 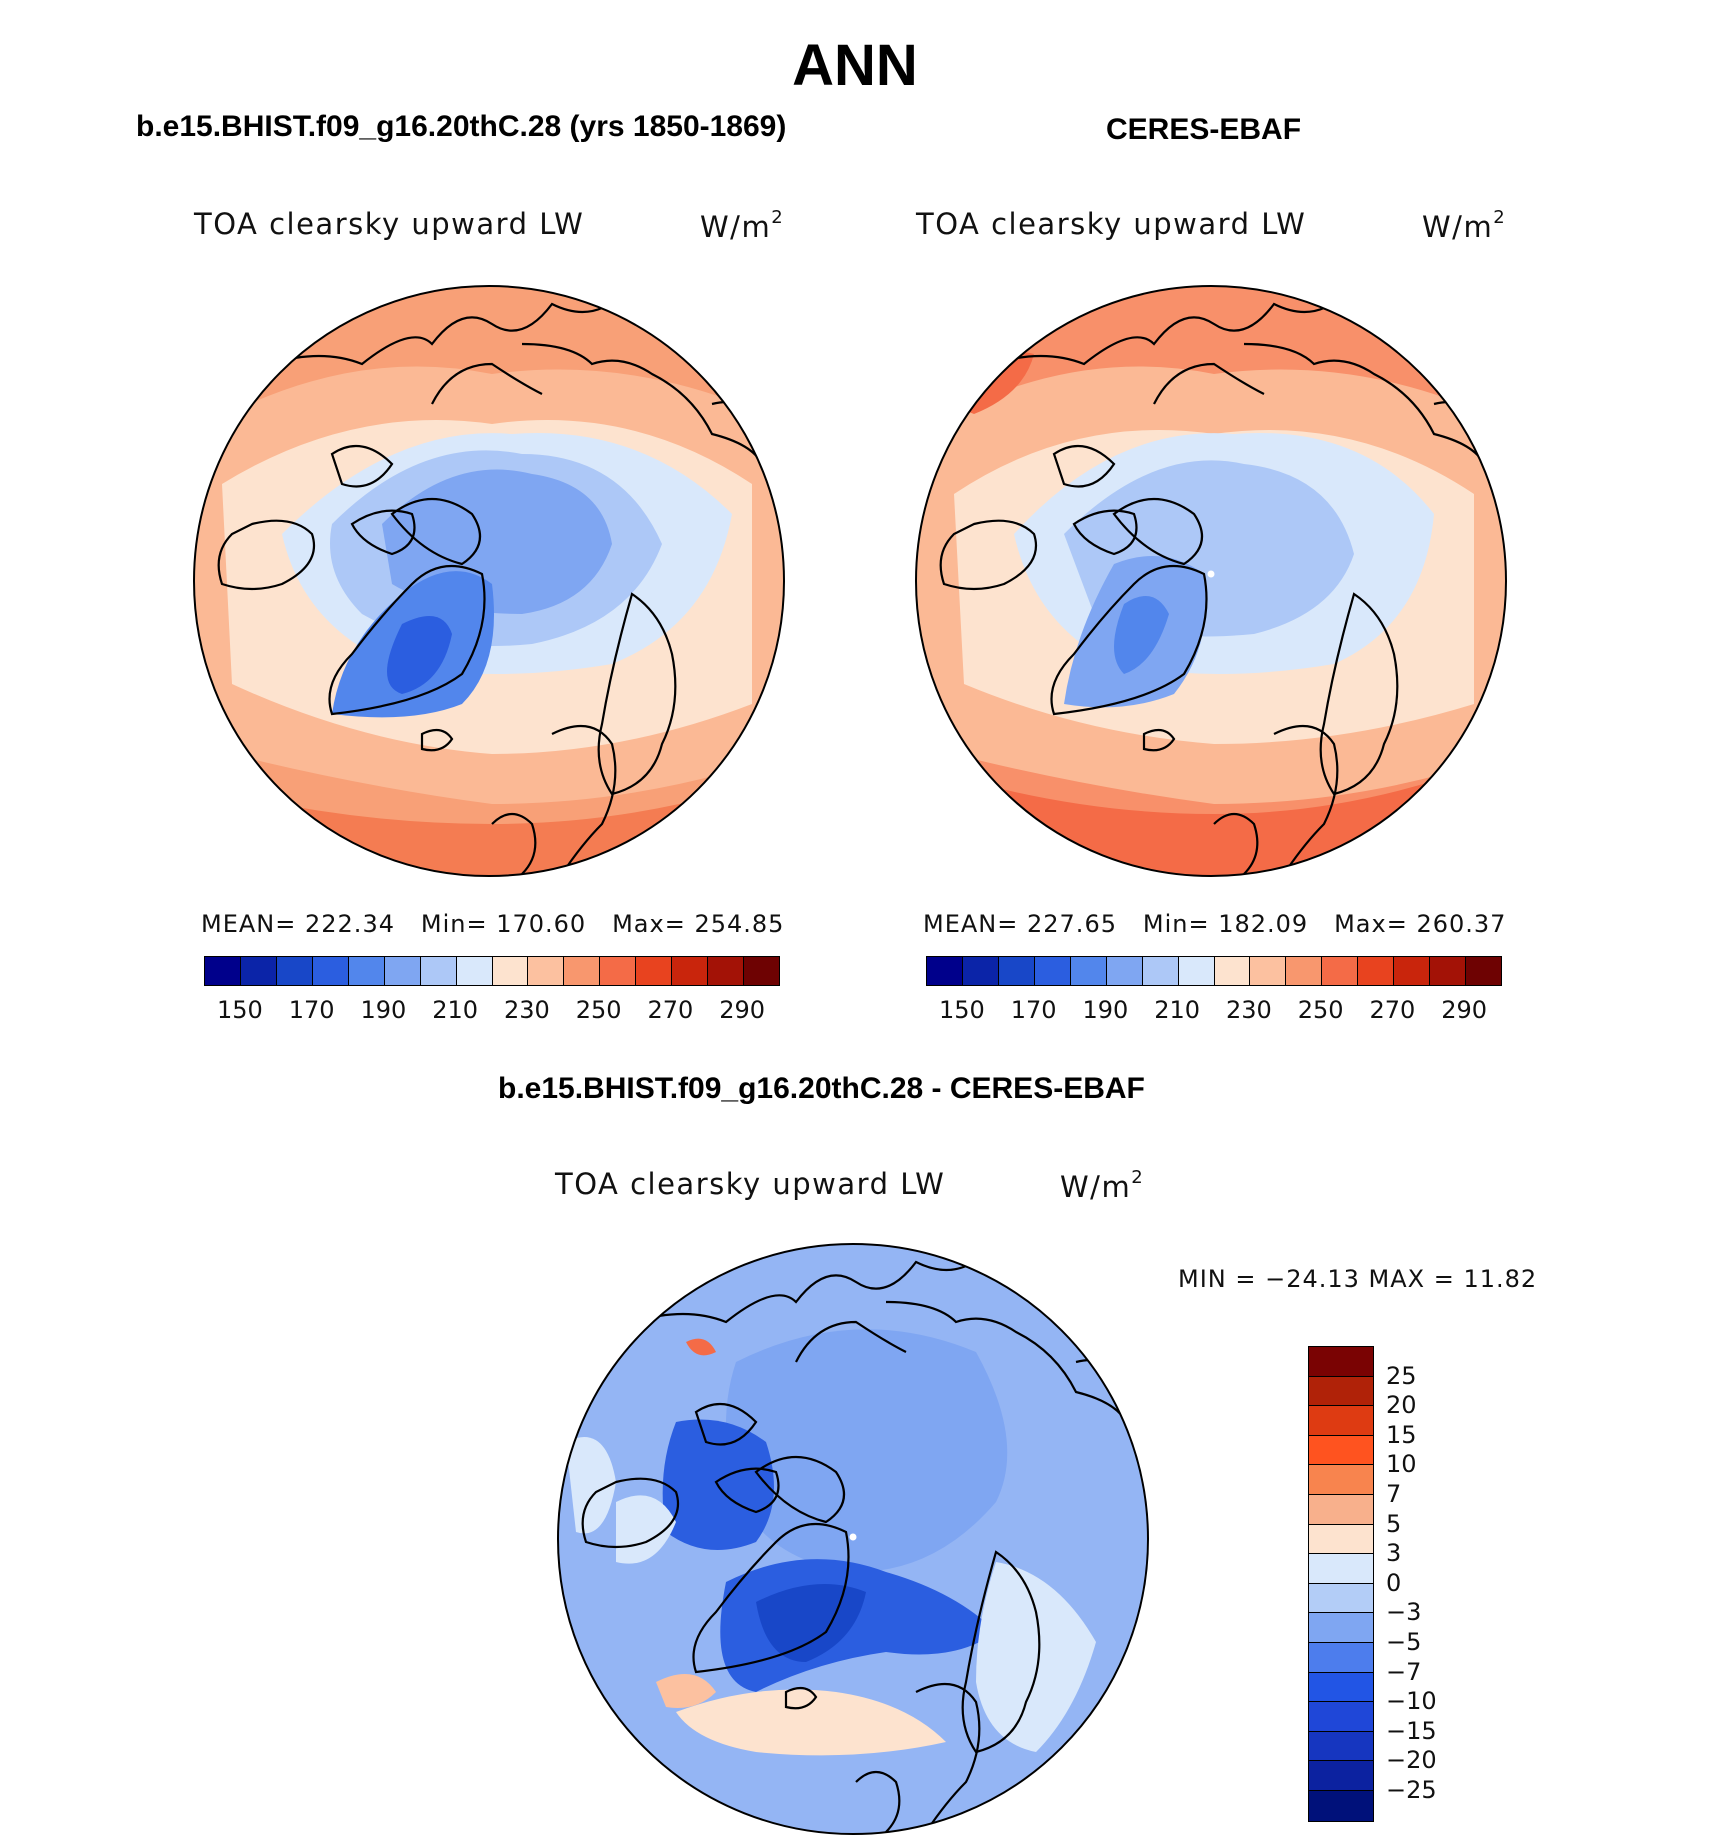 I want to click on colorbar-tick-label: 15, so click(x=1401, y=1434).